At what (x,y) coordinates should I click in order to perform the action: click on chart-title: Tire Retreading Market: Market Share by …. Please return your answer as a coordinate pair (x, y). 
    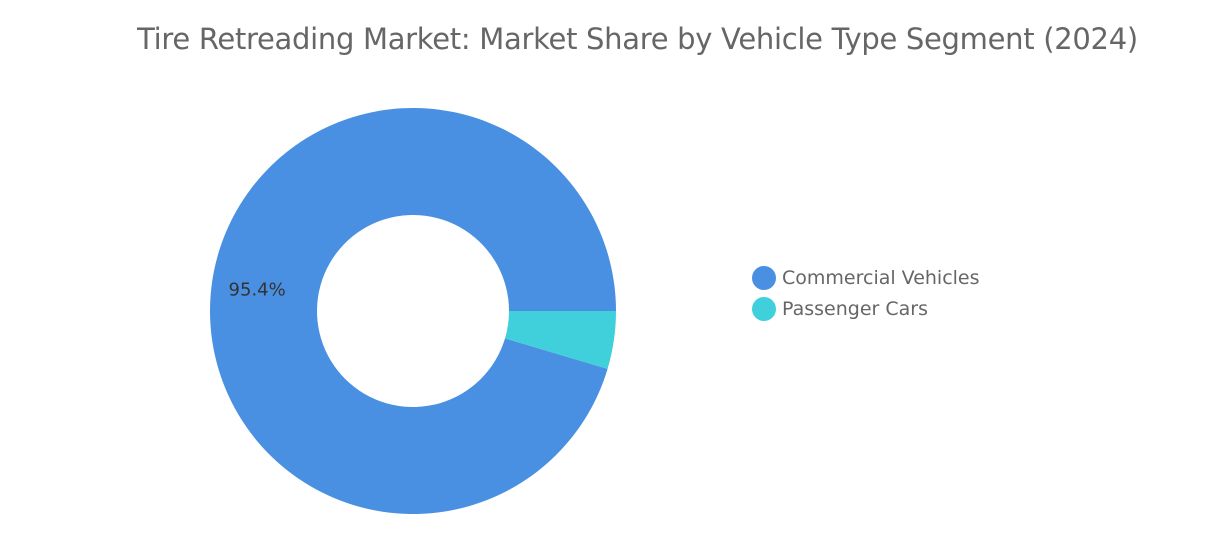
    Looking at the image, I should click on (637, 39).